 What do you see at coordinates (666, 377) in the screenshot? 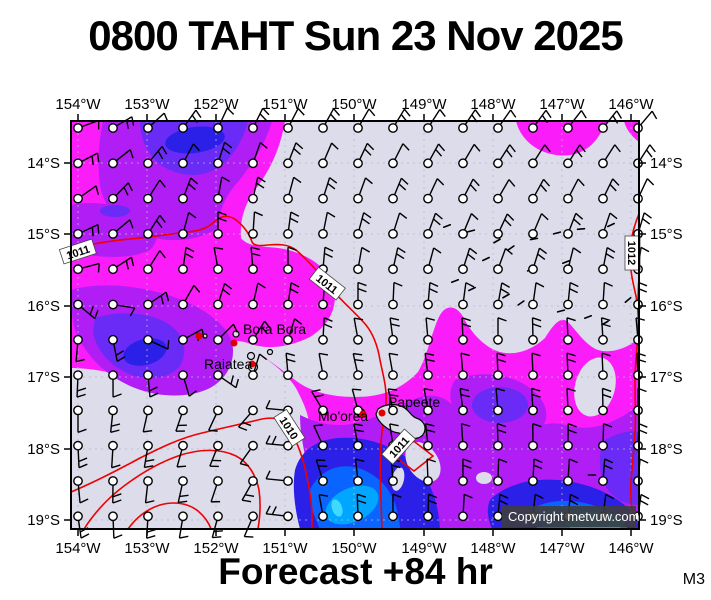
I see `lat-label-right: 17°S` at bounding box center [666, 377].